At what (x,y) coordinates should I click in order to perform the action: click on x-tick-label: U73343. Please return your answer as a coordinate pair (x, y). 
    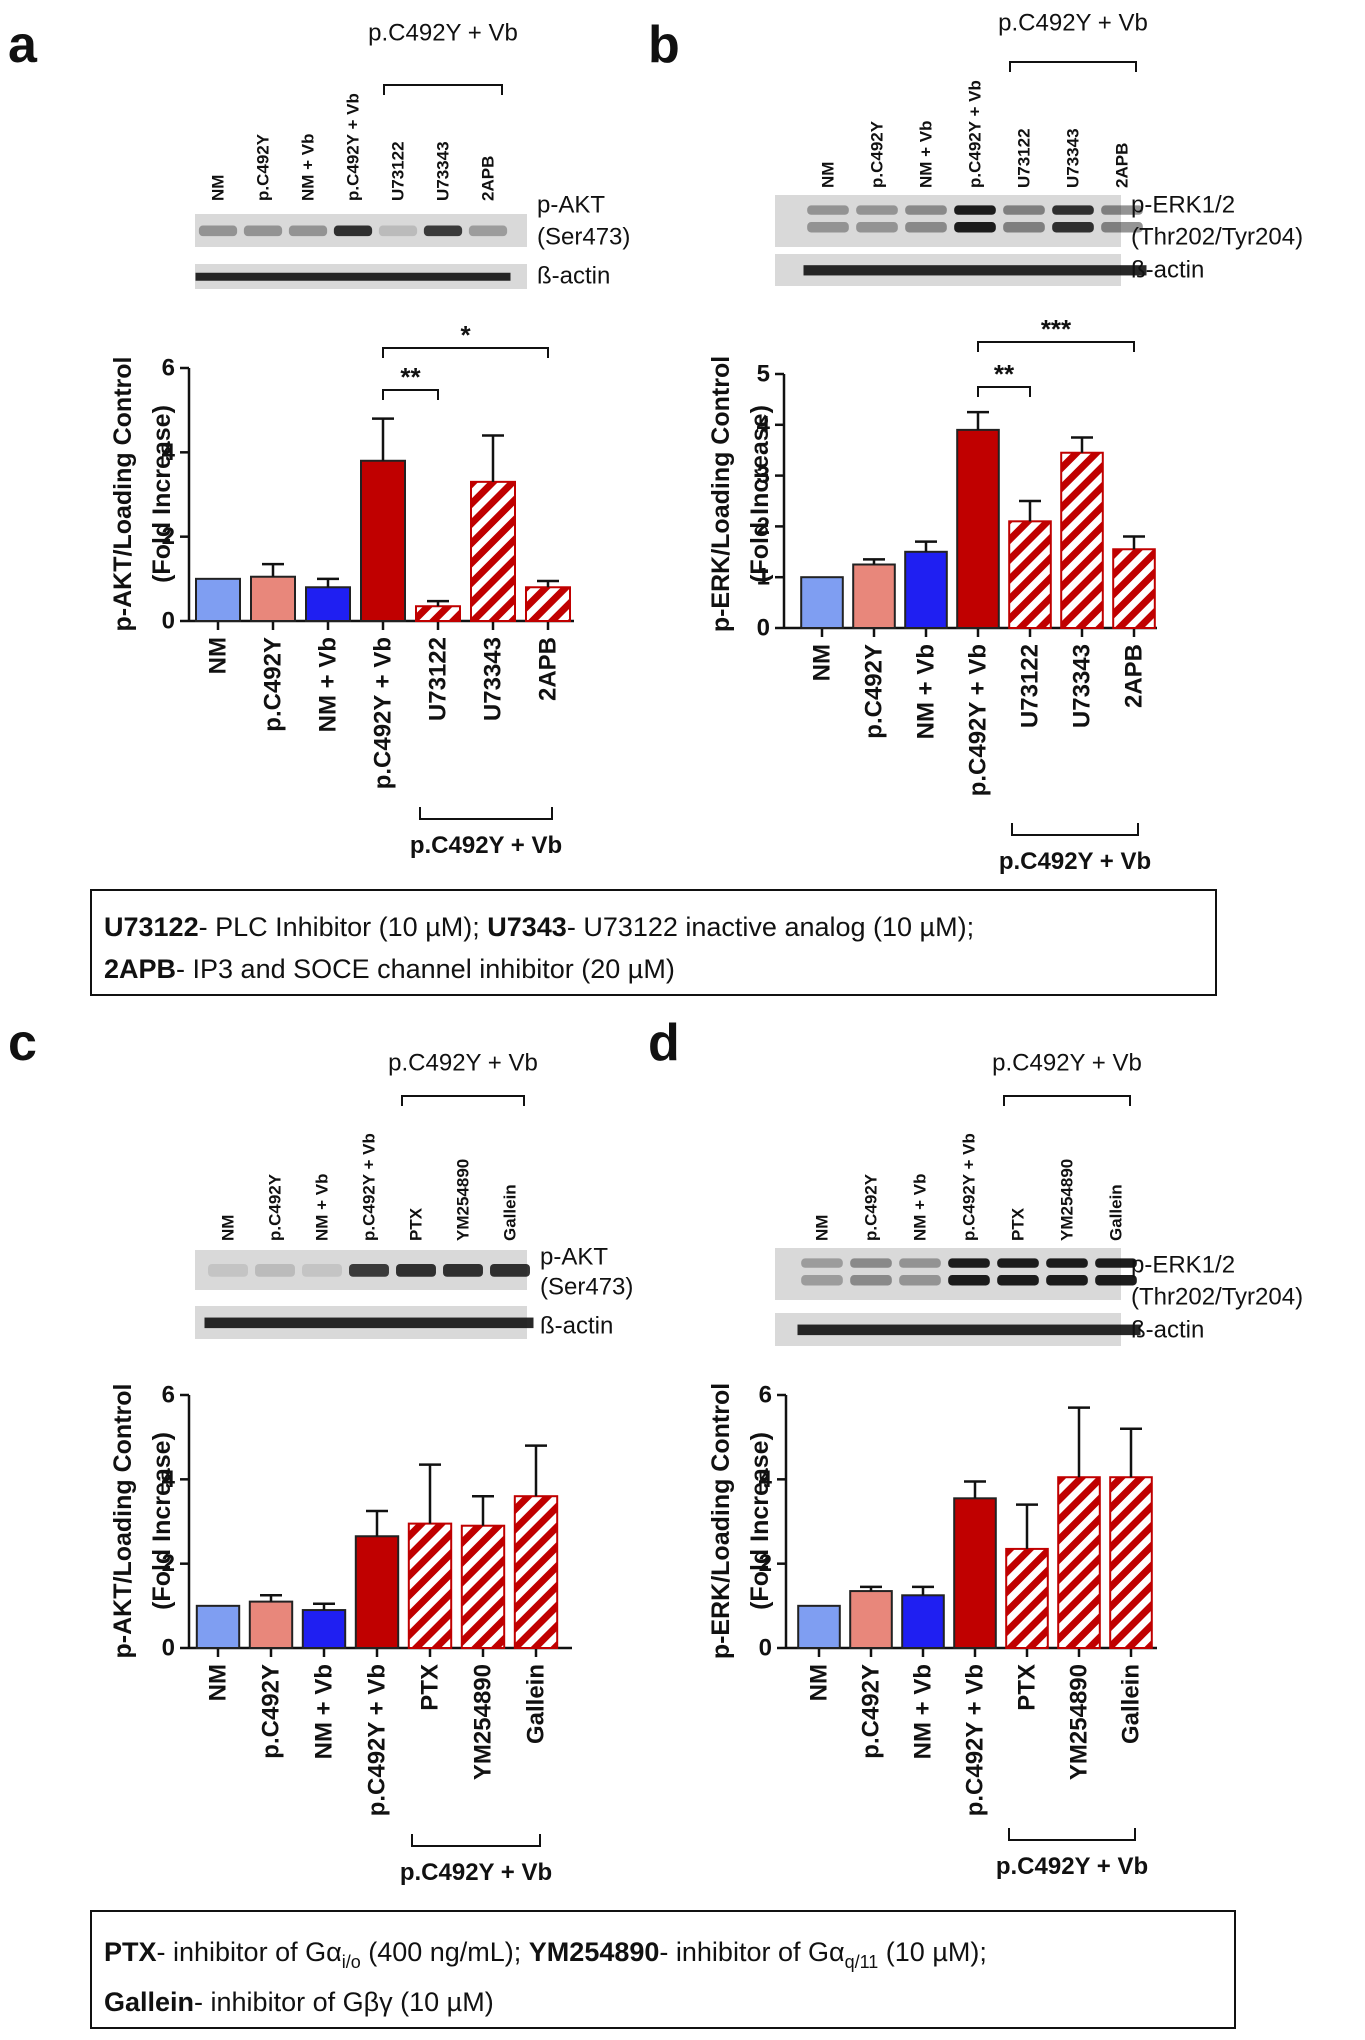
    Looking at the image, I should click on (1082, 686).